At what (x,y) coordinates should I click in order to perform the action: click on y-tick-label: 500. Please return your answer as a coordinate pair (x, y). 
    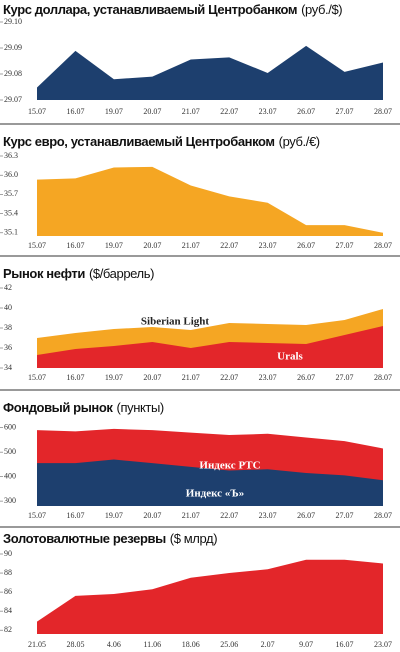
    Looking at the image, I should click on (10, 451).